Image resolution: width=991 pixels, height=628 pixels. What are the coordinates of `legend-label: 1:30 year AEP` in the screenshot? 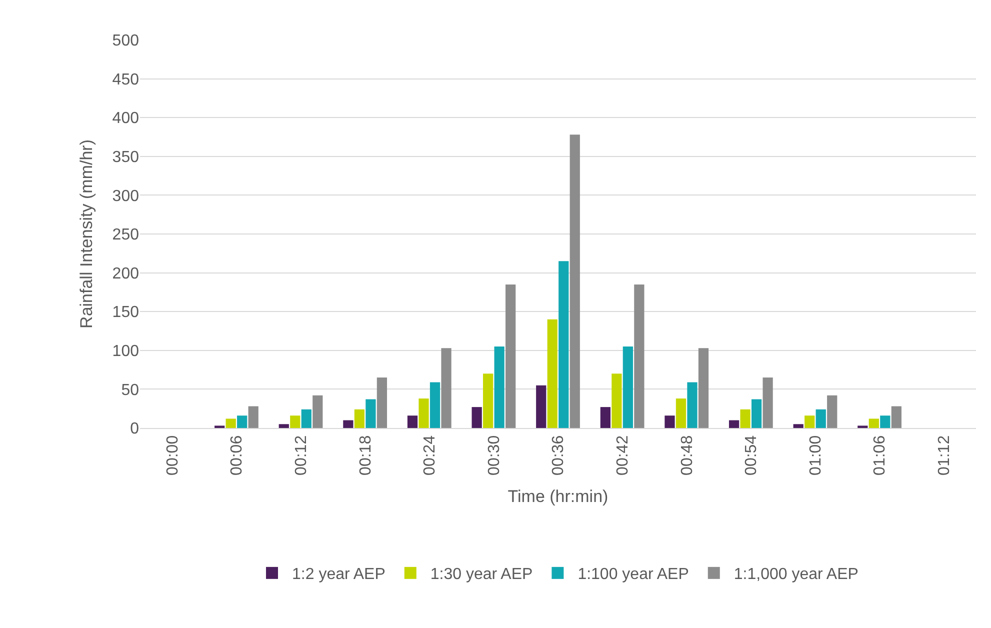 It's located at (481, 575).